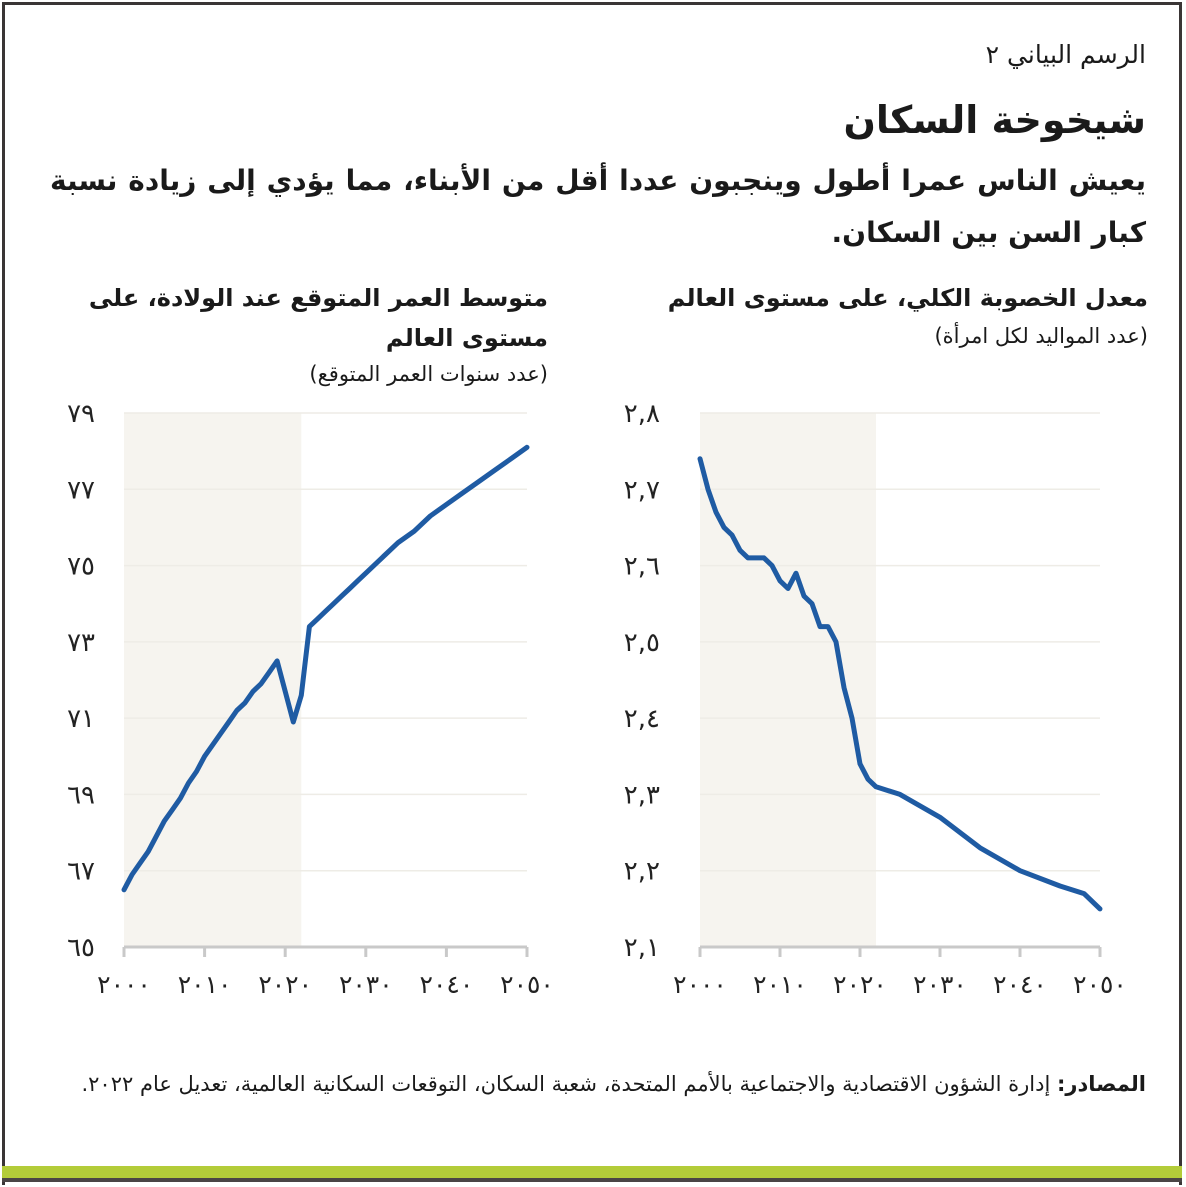  I want to click on bottom-rule, so click(592, 1180).